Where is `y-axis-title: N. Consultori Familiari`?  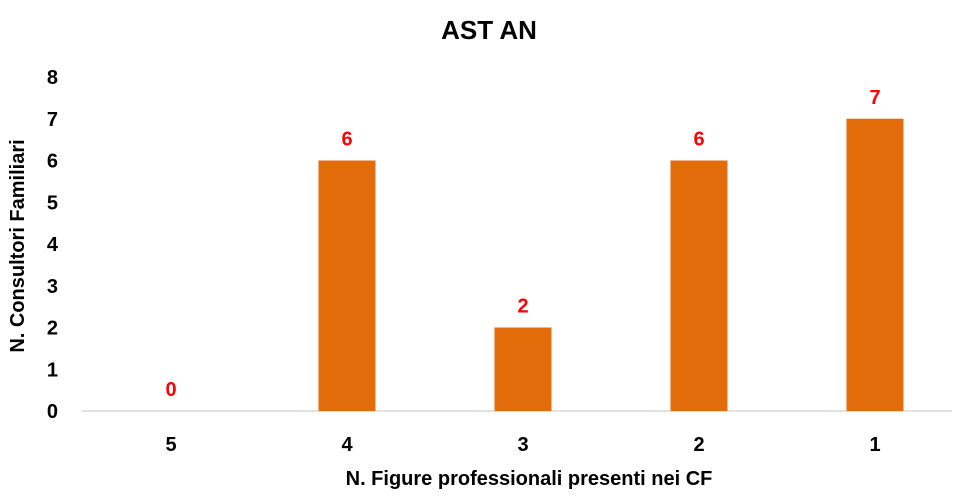 y-axis-title: N. Consultori Familiari is located at coordinates (18, 245).